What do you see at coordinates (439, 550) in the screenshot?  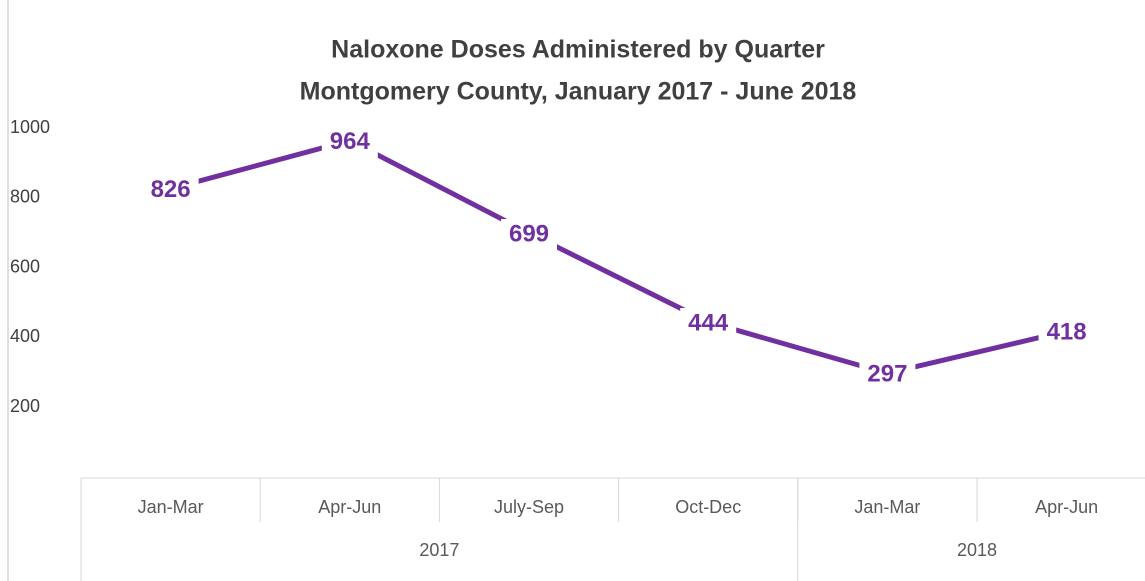 I see `group-label: 2017` at bounding box center [439, 550].